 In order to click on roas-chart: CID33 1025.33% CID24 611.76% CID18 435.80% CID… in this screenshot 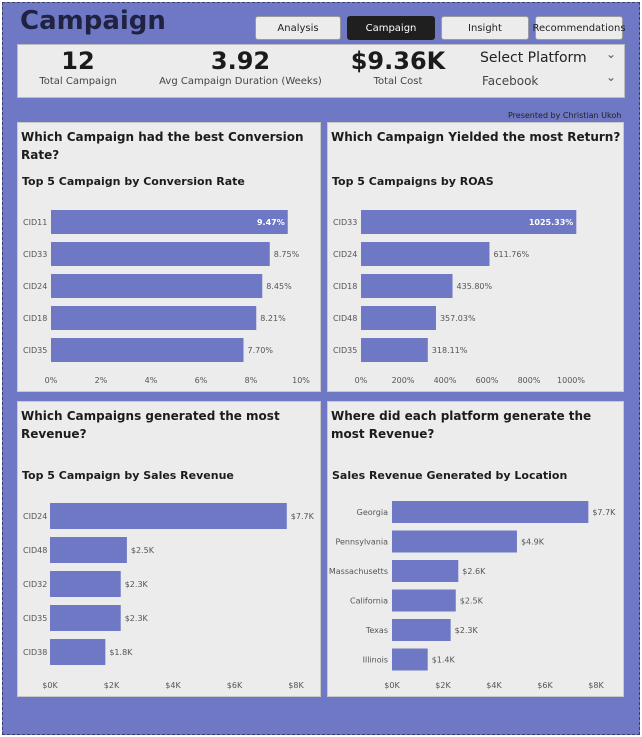, I will do `click(459, 297)`.